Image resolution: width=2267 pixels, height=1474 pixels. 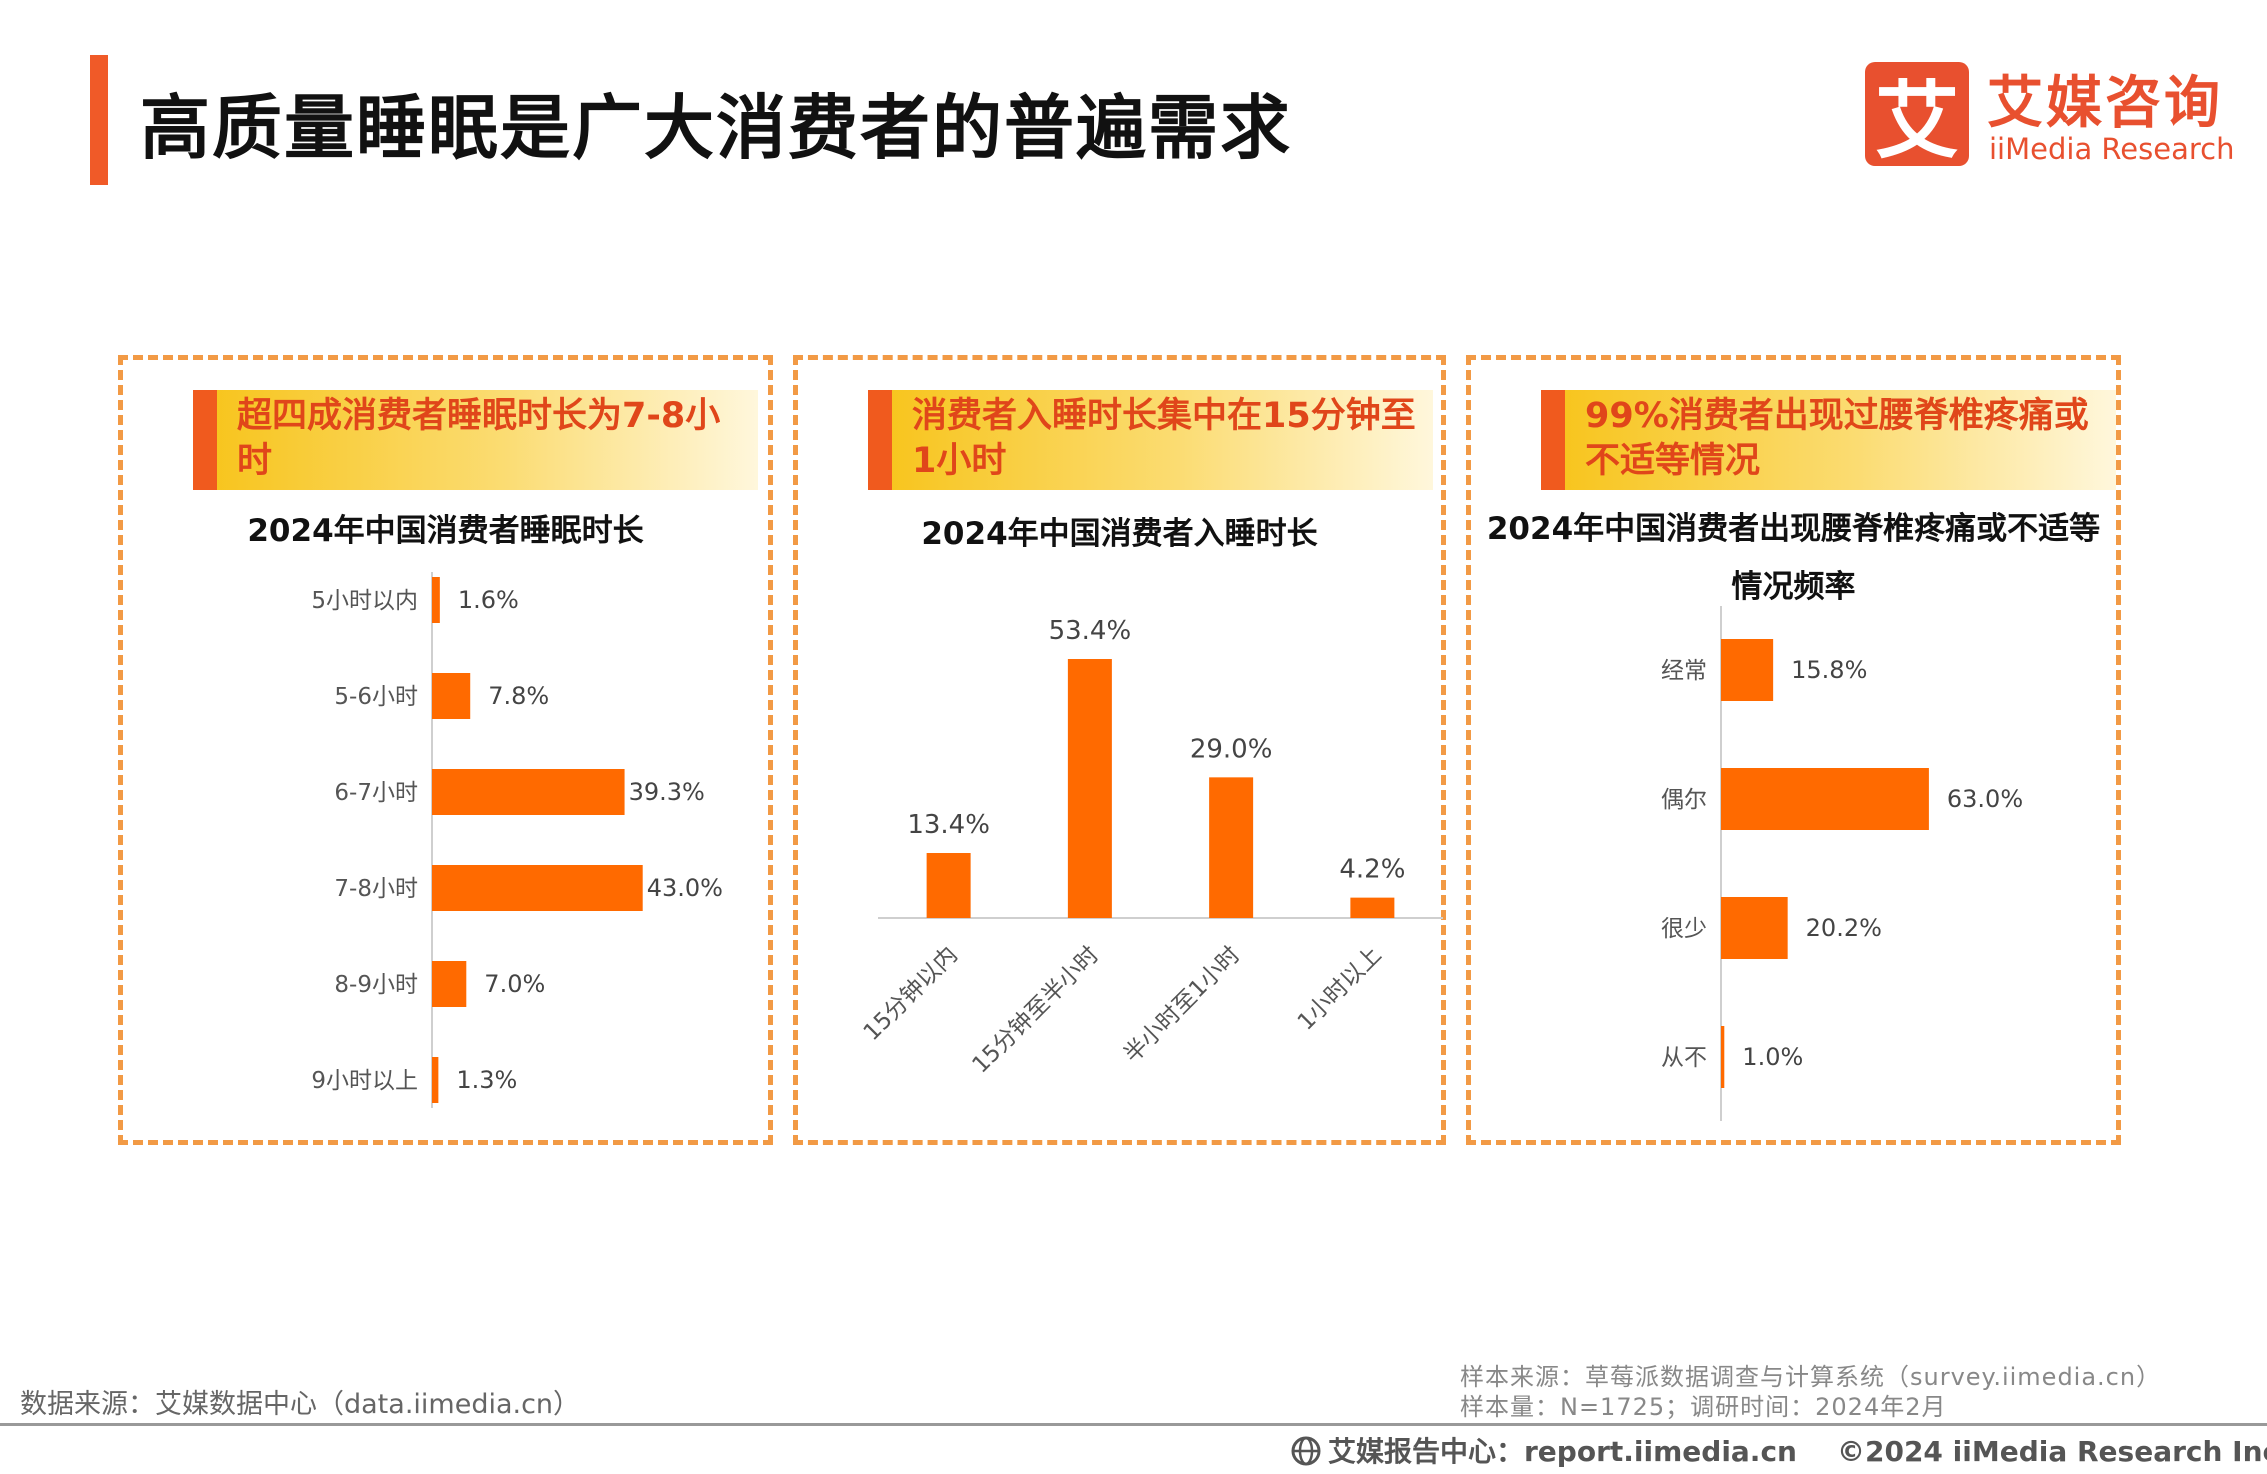 I want to click on title-accent-bar, so click(x=99, y=120).